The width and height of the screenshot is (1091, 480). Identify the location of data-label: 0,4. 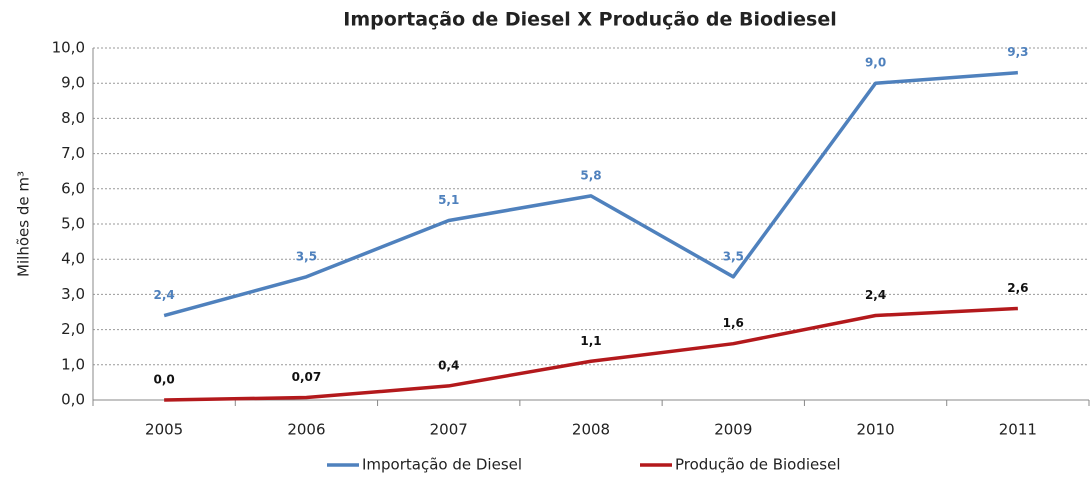
(448, 365).